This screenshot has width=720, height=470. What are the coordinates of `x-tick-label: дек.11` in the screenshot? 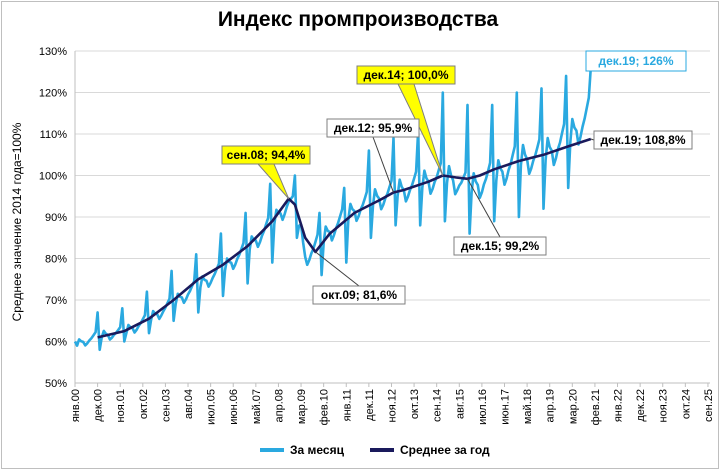 It's located at (370, 405).